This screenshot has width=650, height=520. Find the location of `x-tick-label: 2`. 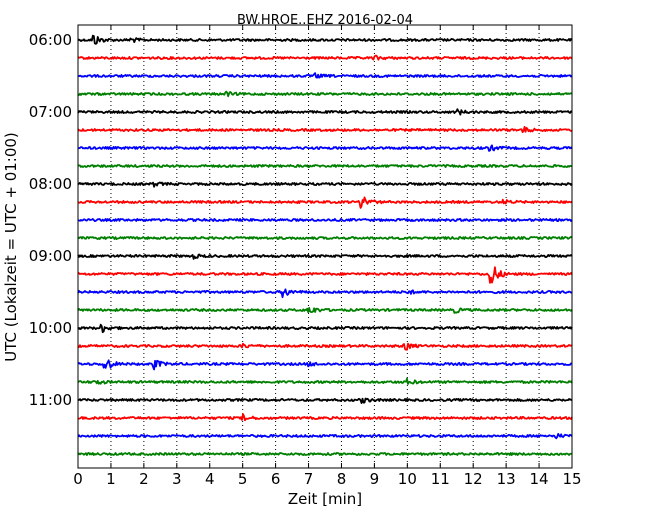

x-tick-label: 2 is located at coordinates (144, 479).